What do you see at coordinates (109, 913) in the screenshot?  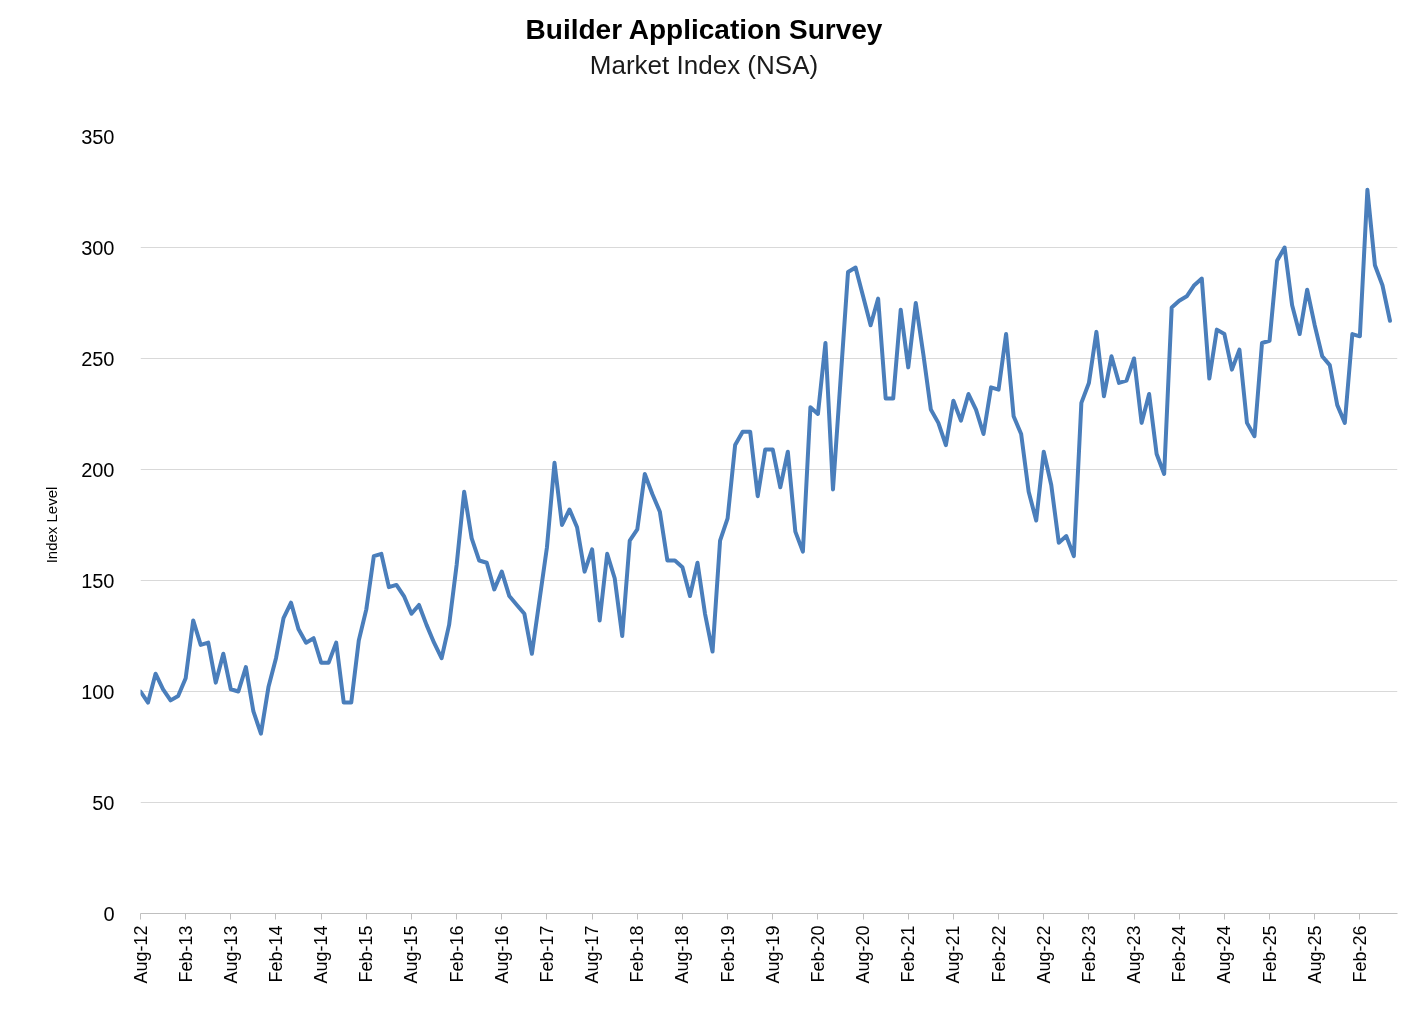 I see `y-tick-label: 0` at bounding box center [109, 913].